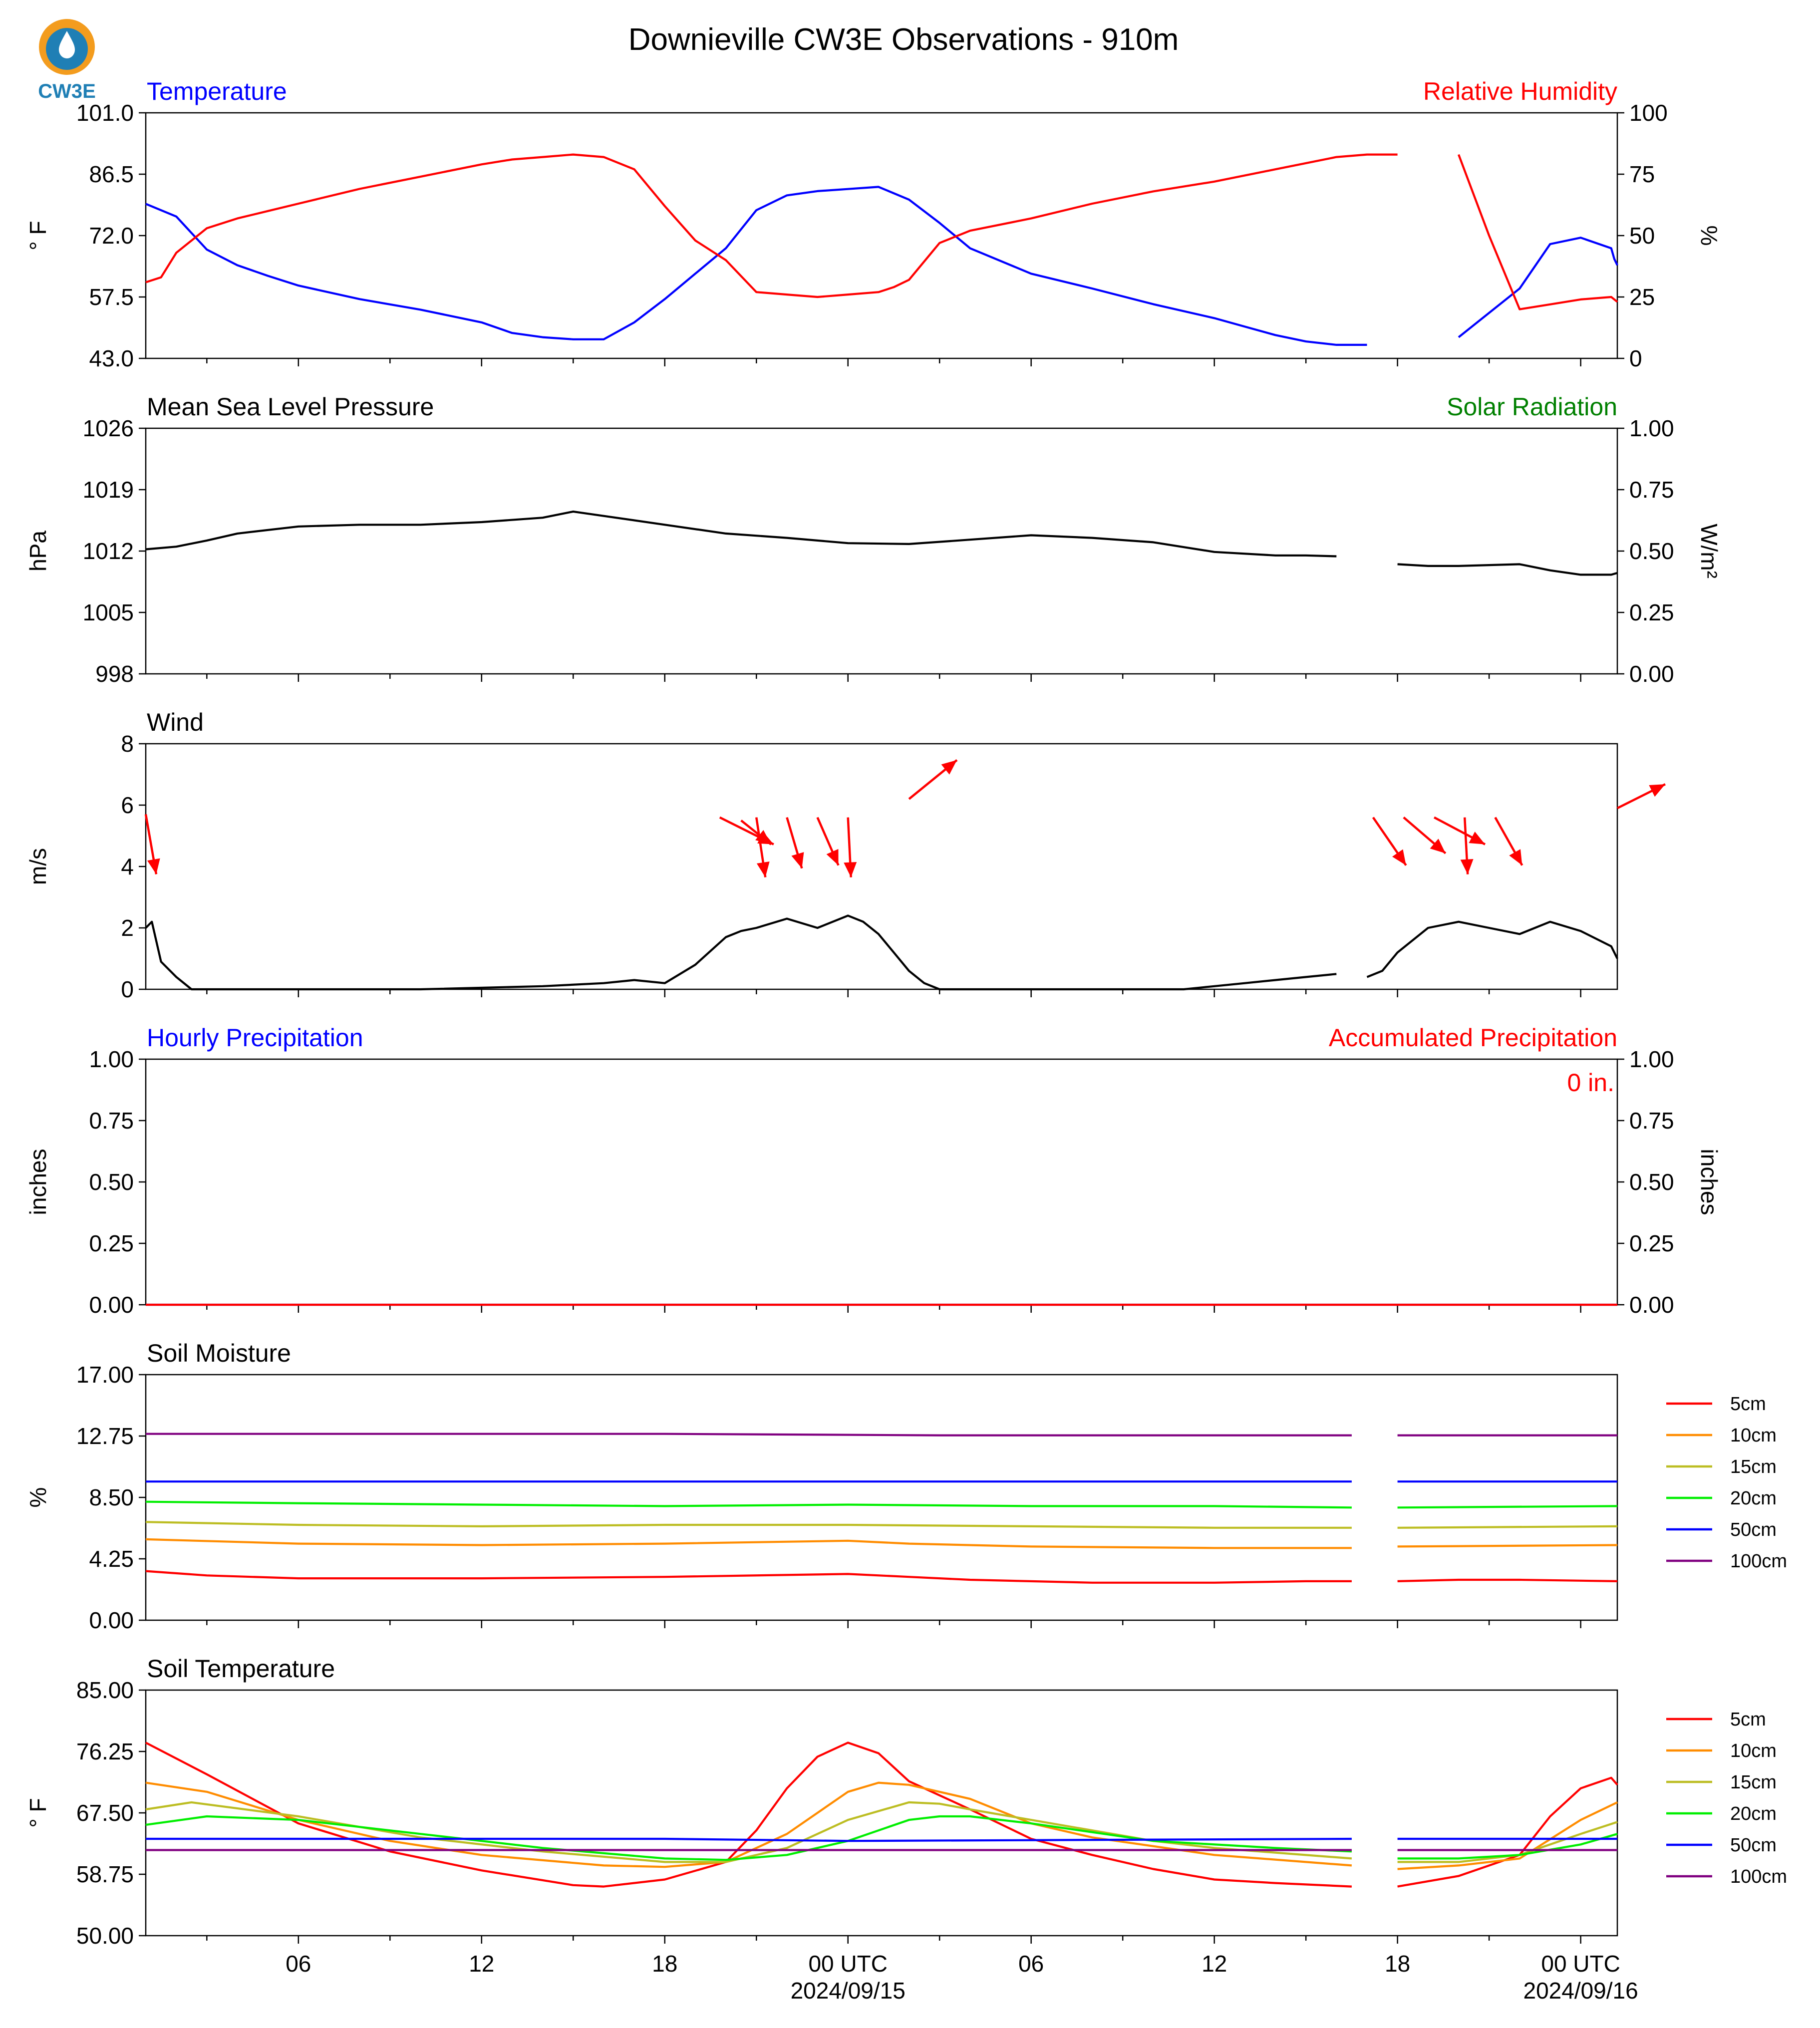  What do you see at coordinates (38, 1812) in the screenshot?
I see `y-axis-label: ° F` at bounding box center [38, 1812].